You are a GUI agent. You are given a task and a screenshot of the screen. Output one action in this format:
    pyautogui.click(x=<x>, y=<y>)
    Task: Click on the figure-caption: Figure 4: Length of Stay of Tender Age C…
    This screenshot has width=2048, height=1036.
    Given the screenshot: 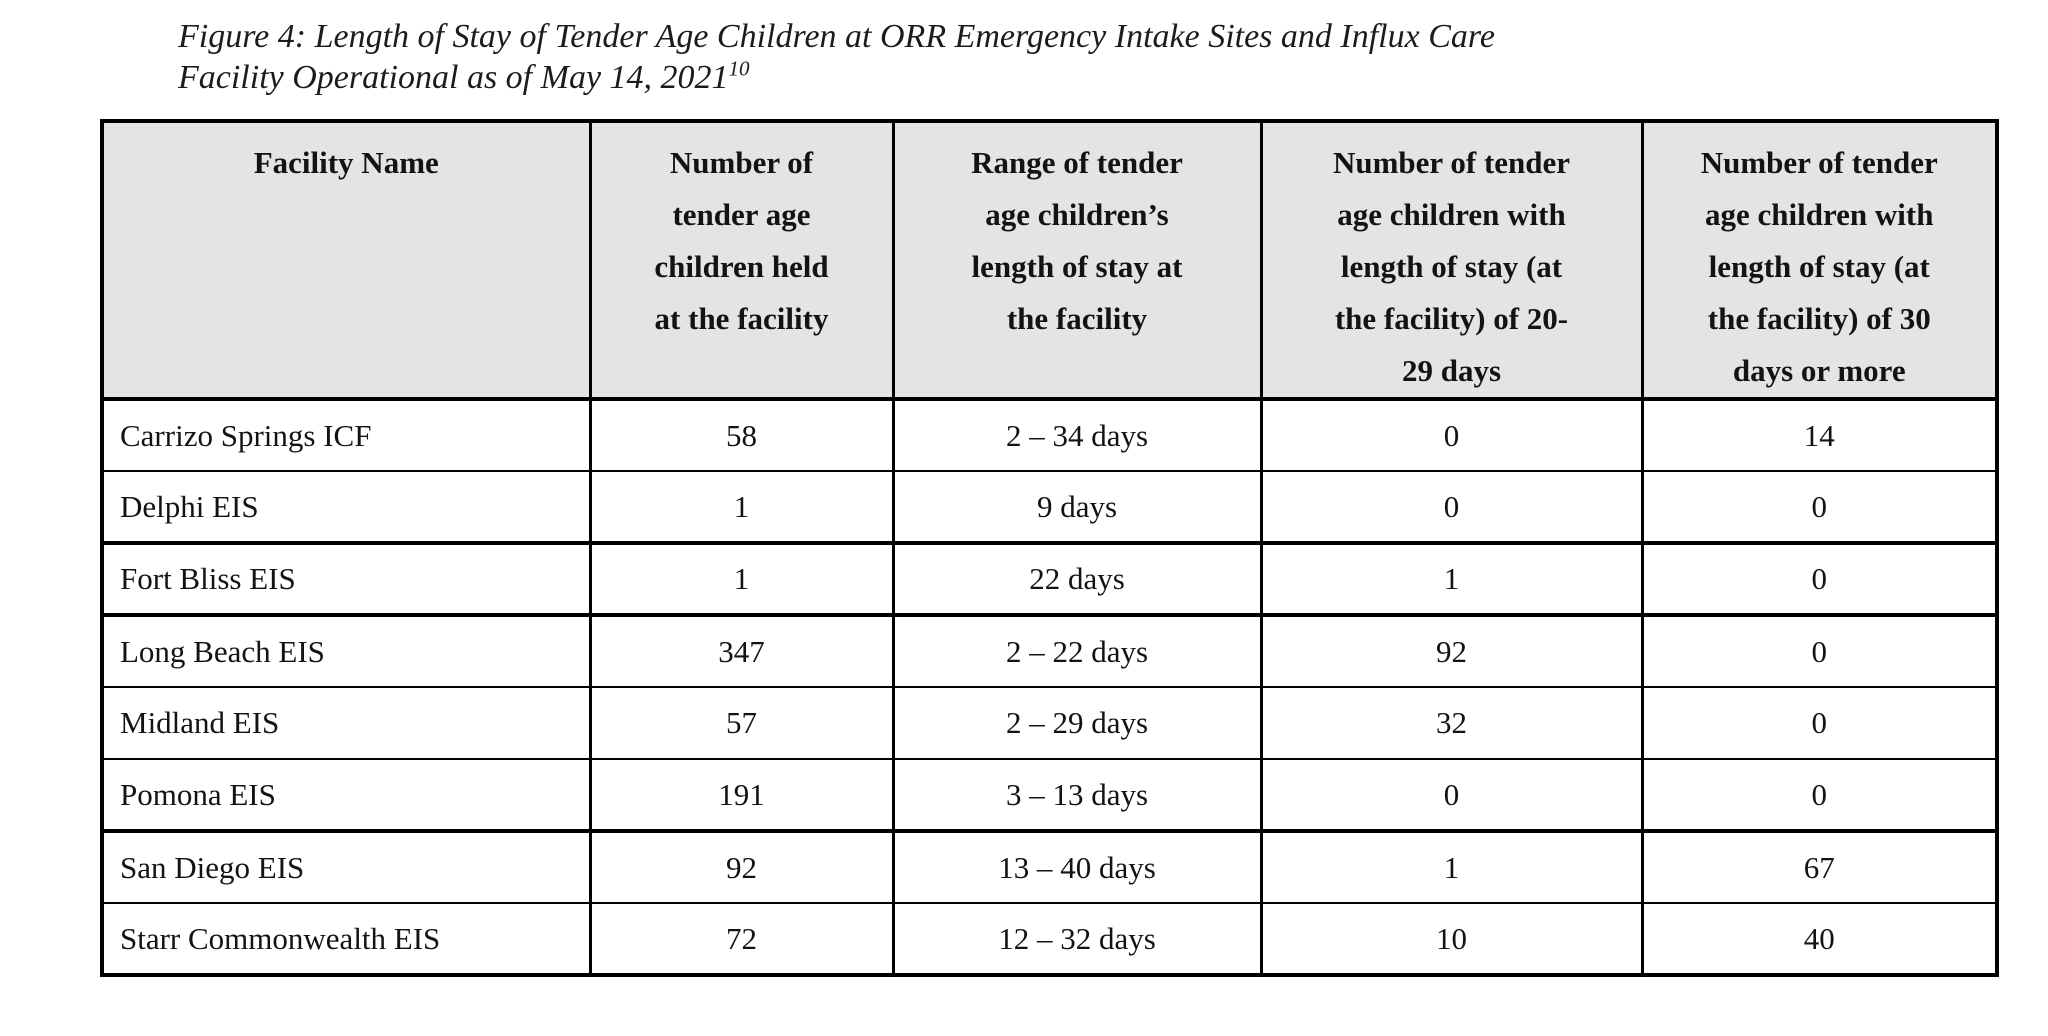 What is the action you would take?
    pyautogui.click(x=858, y=57)
    